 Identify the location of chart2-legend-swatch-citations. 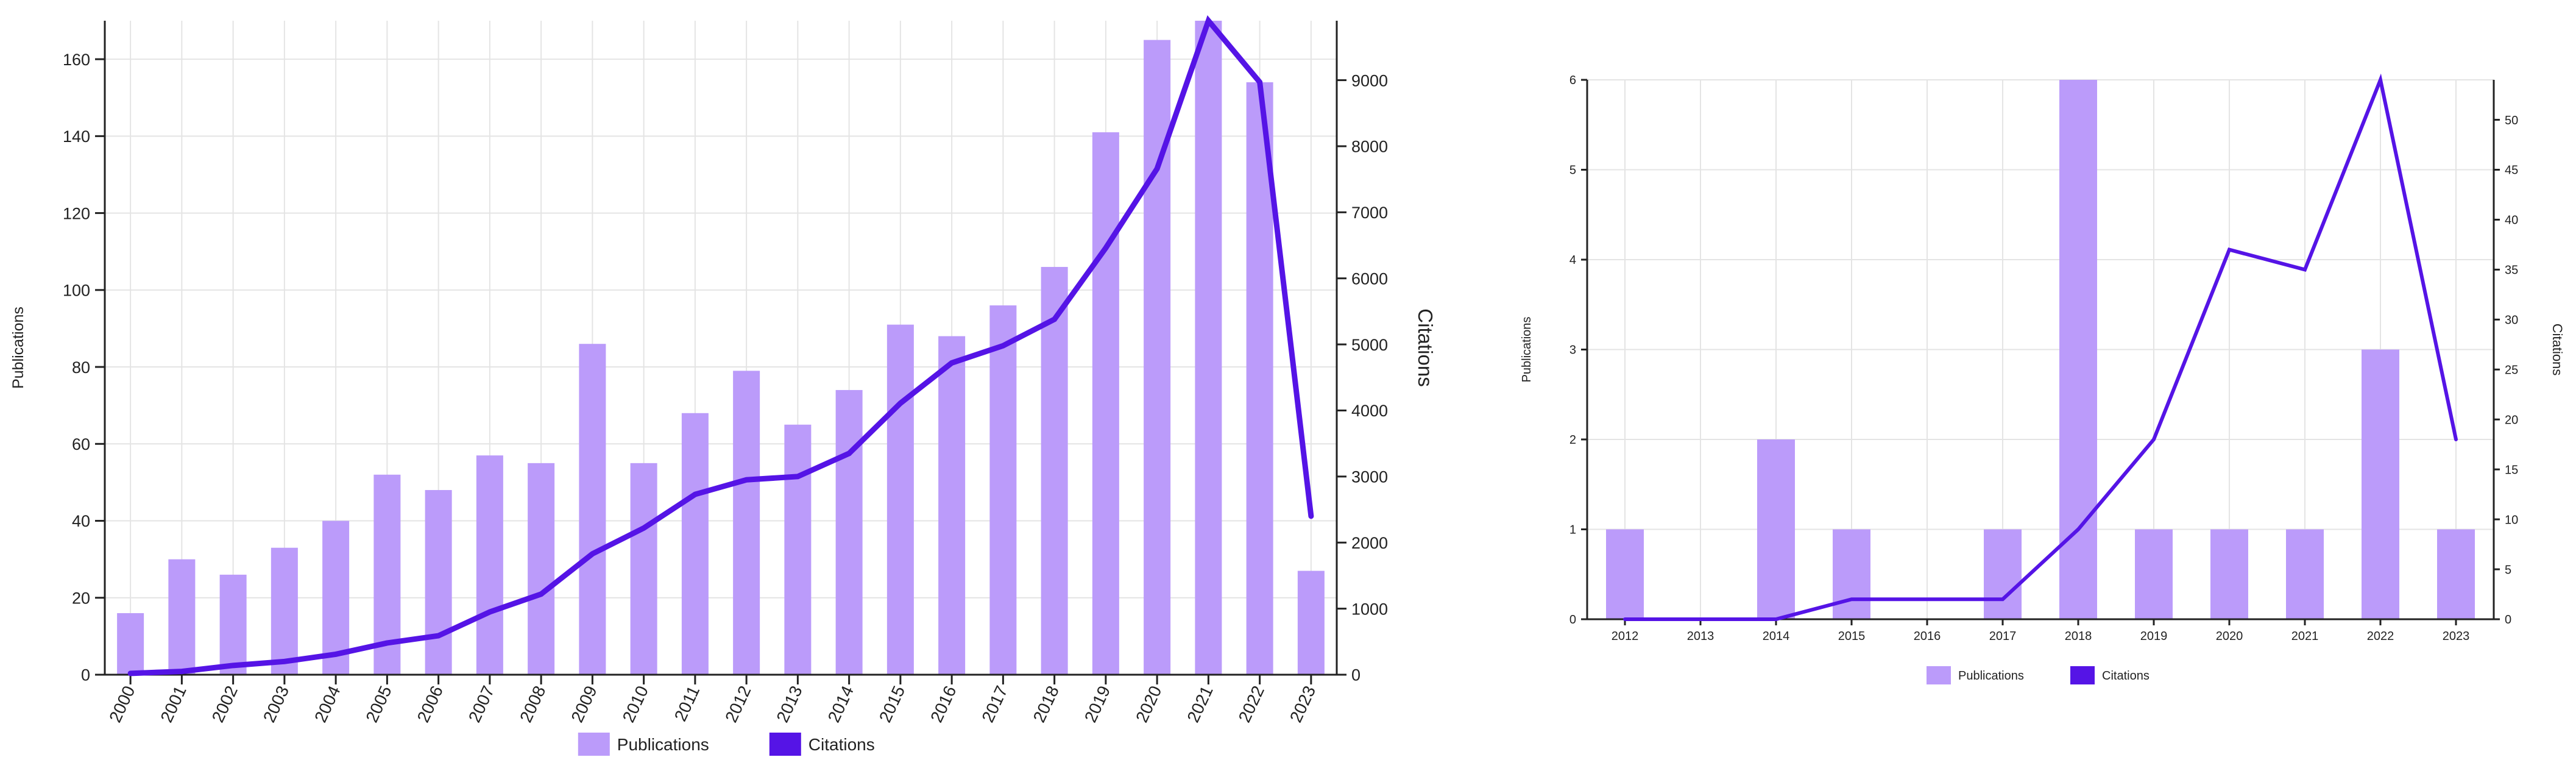
(2082, 675).